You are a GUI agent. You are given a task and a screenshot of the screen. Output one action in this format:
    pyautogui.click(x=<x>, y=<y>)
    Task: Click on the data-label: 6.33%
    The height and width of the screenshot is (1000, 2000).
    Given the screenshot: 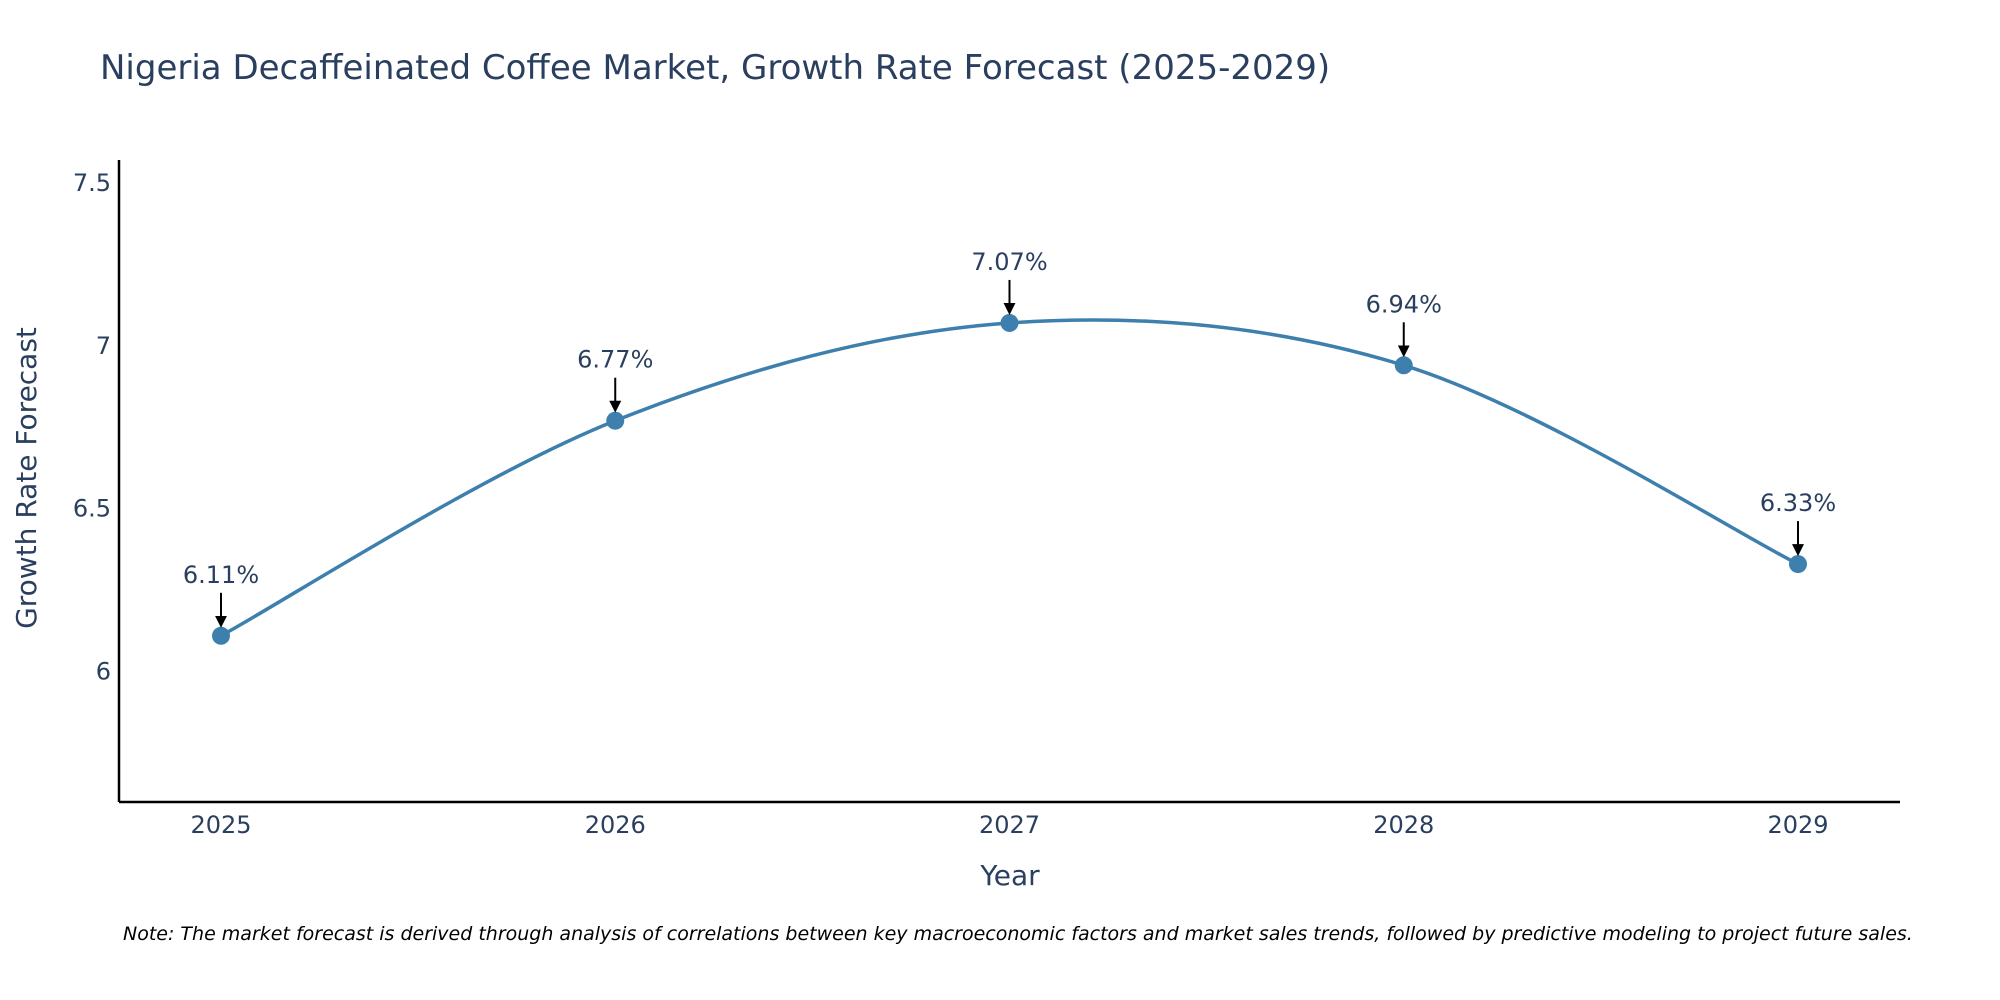 What is the action you would take?
    pyautogui.click(x=1798, y=503)
    